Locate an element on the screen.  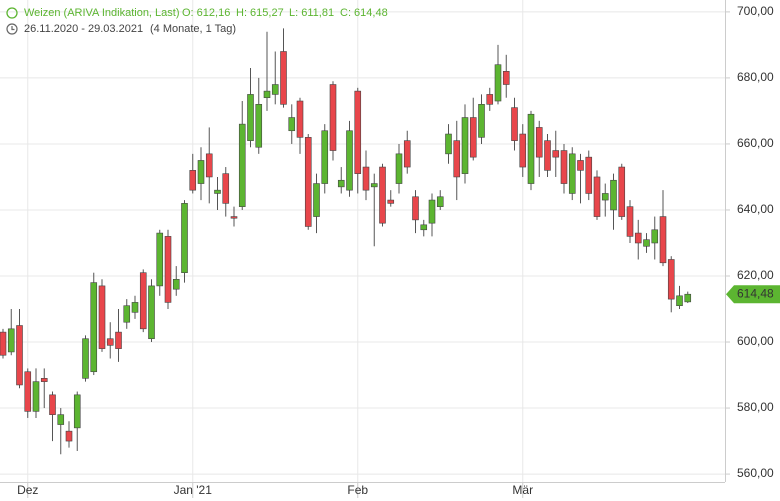
clock-icon is located at coordinates (12, 29).